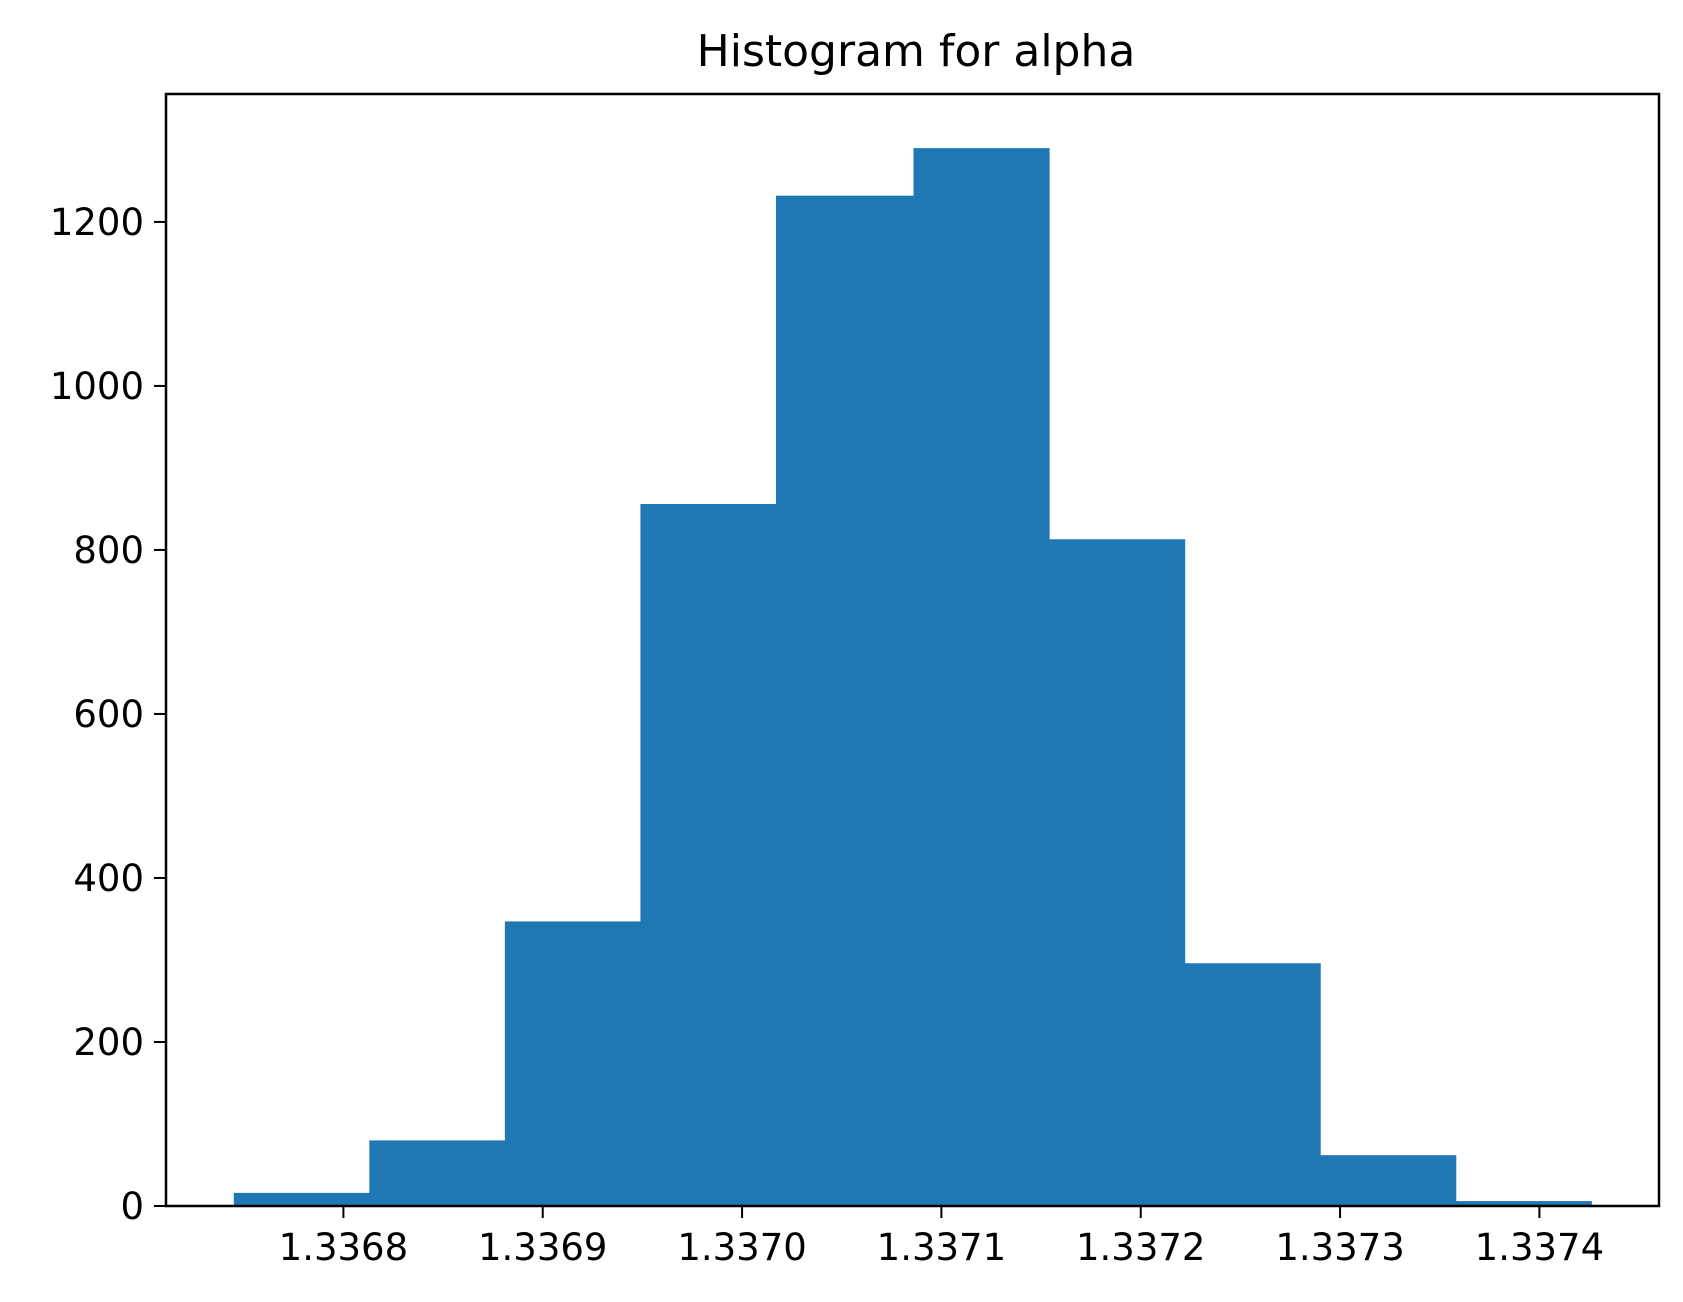  What do you see at coordinates (108, 550) in the screenshot?
I see `y-tick-label-5: 800` at bounding box center [108, 550].